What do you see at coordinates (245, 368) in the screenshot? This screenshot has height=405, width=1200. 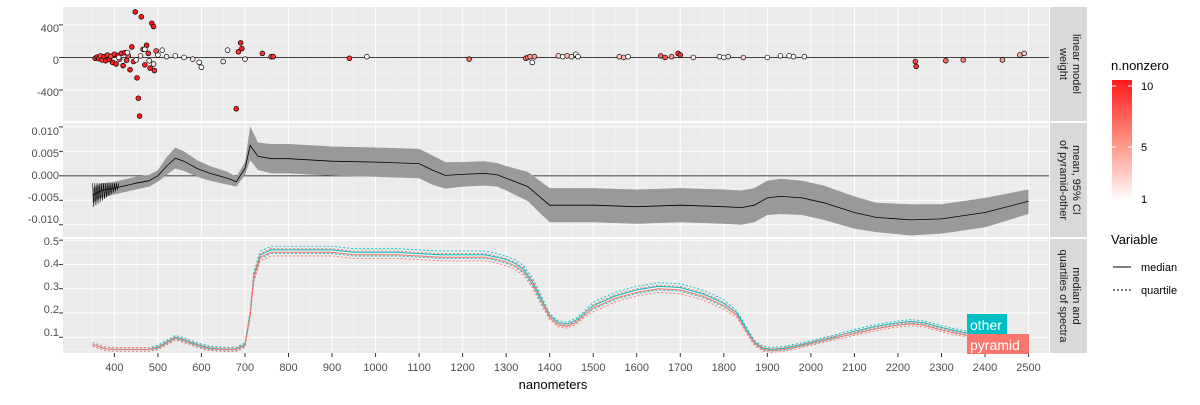 I see `x-tick-label: 700` at bounding box center [245, 368].